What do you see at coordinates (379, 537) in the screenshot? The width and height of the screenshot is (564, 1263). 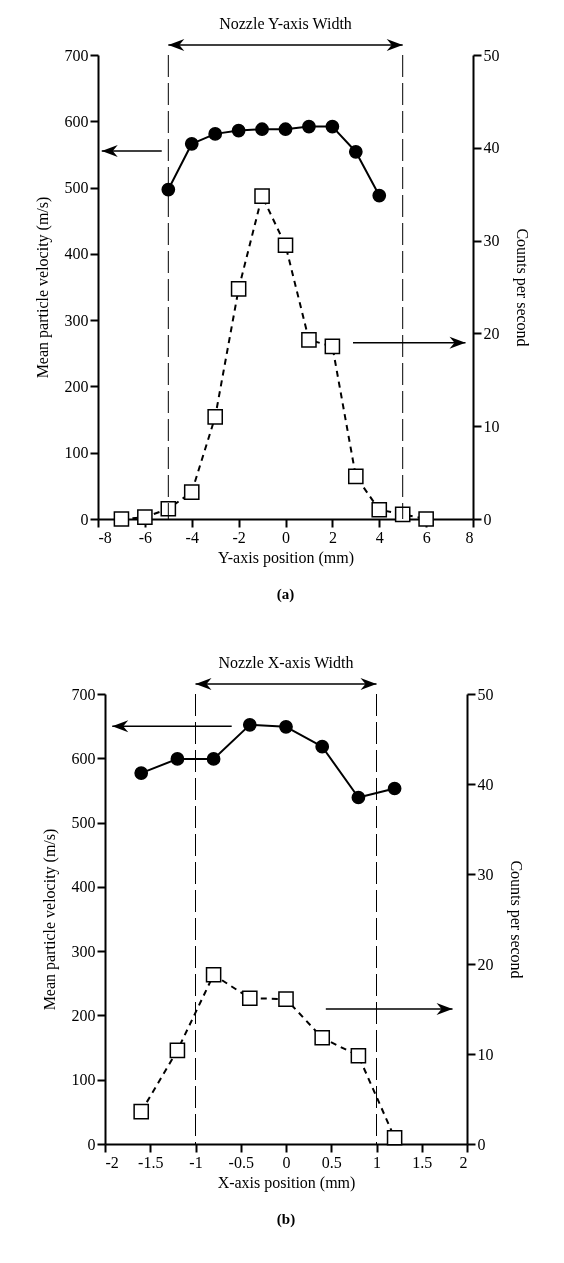 I see `x-tick-label: 4` at bounding box center [379, 537].